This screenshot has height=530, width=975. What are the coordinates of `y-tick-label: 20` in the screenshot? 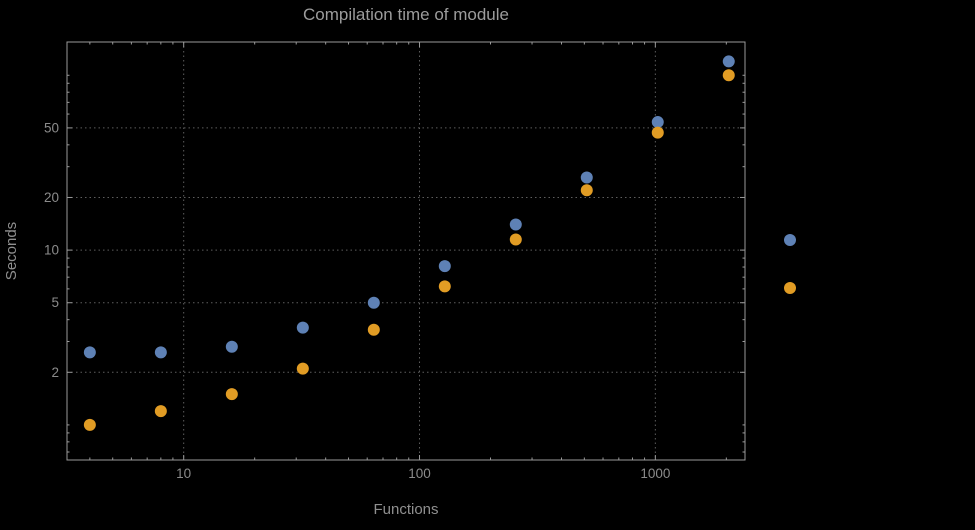 It's located at (51, 197).